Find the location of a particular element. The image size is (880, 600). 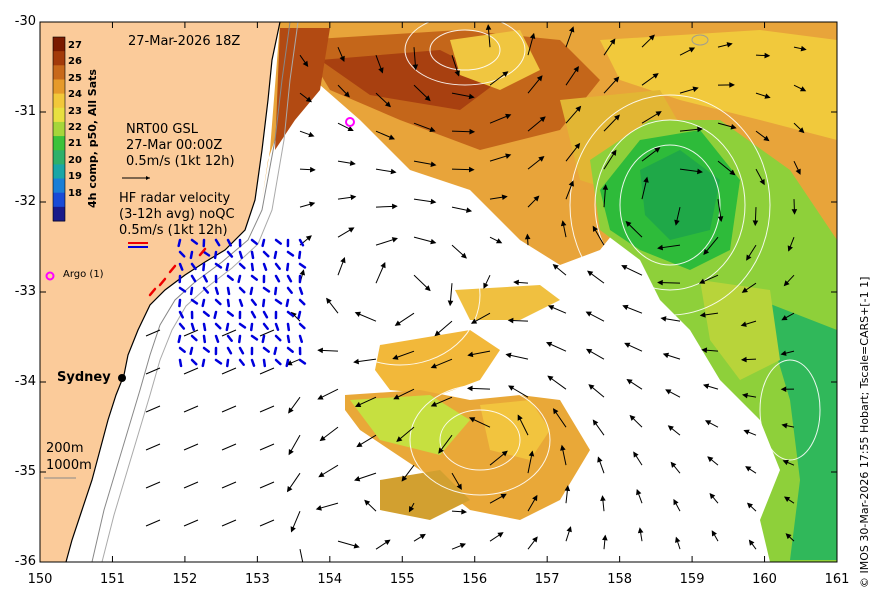

cbar-tick: 23 is located at coordinates (75, 111).